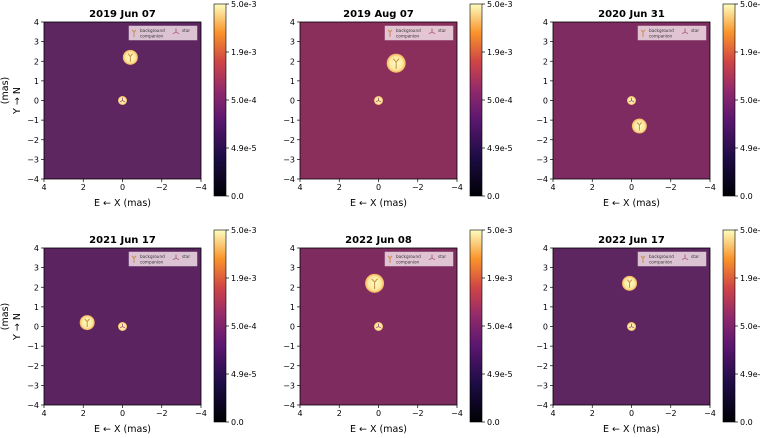  I want to click on x-tick-label: −2, so click(162, 413).